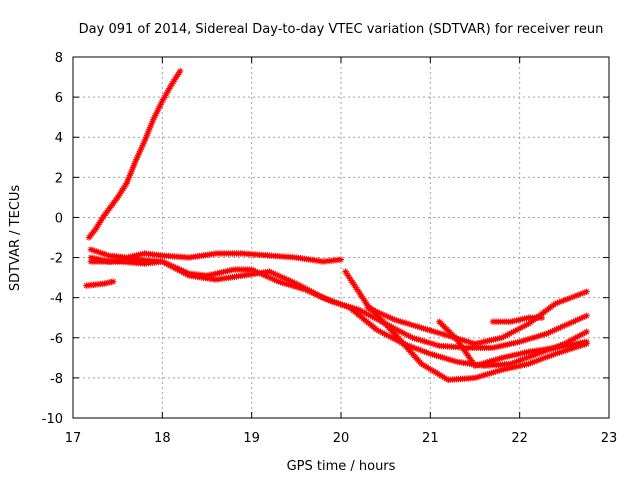  I want to click on x-axis-label: GPS time / hours, so click(341, 466).